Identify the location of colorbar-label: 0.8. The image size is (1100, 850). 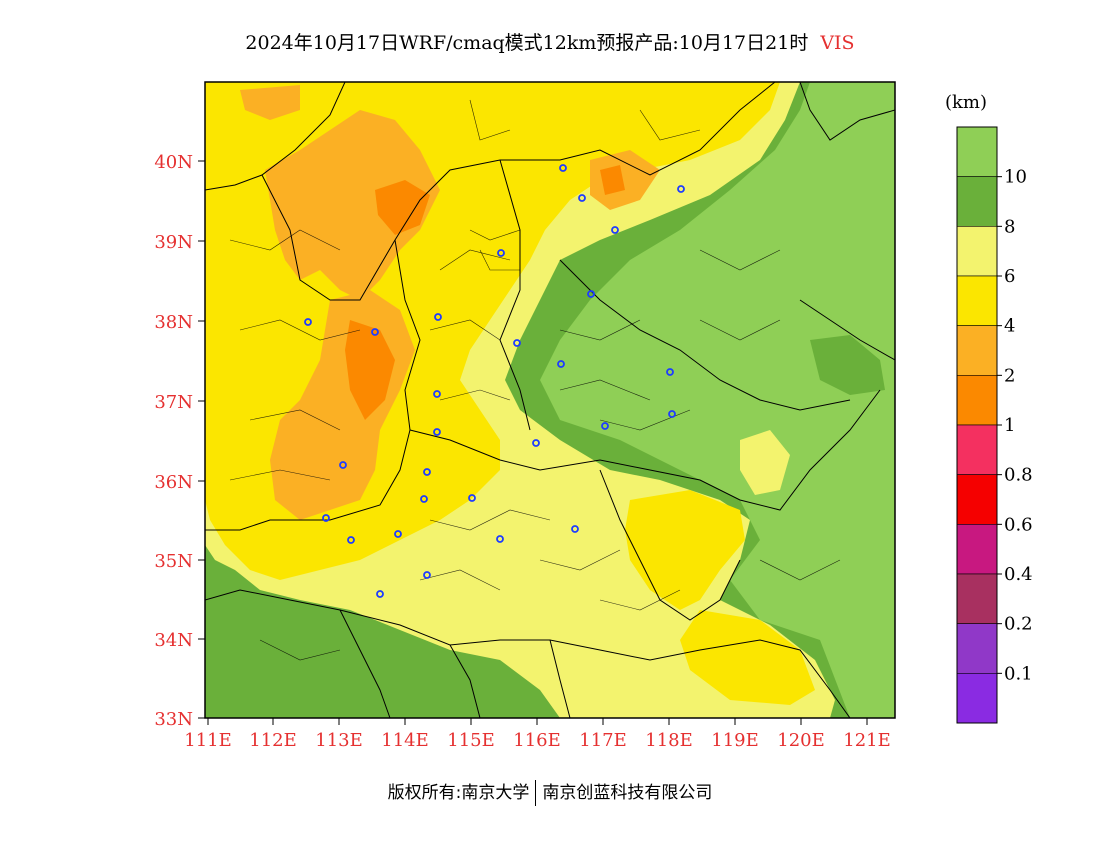
(1018, 475).